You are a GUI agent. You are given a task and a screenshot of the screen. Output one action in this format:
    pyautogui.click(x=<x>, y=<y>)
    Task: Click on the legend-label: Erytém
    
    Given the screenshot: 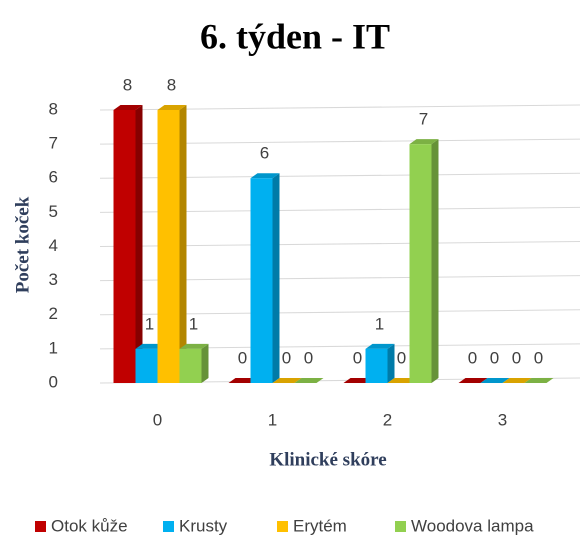 What is the action you would take?
    pyautogui.click(x=320, y=525)
    